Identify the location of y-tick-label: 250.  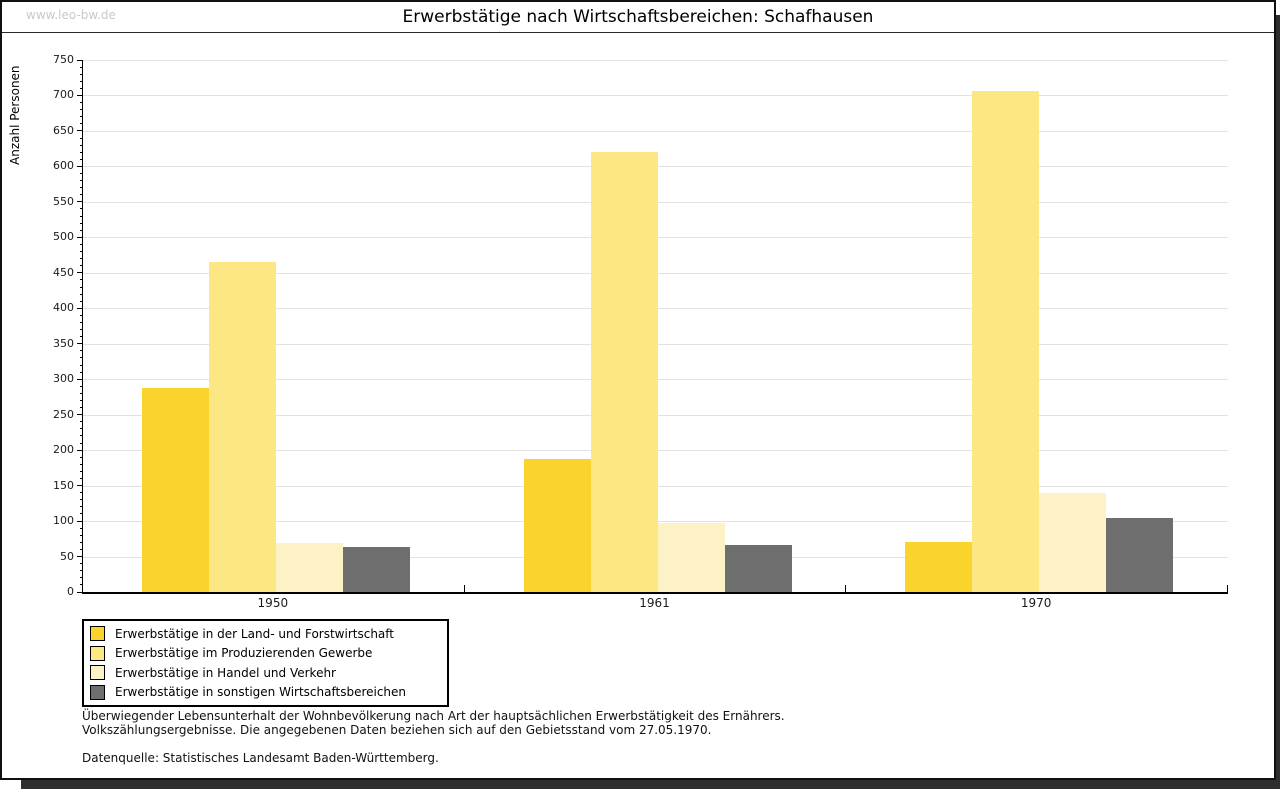
(63, 414).